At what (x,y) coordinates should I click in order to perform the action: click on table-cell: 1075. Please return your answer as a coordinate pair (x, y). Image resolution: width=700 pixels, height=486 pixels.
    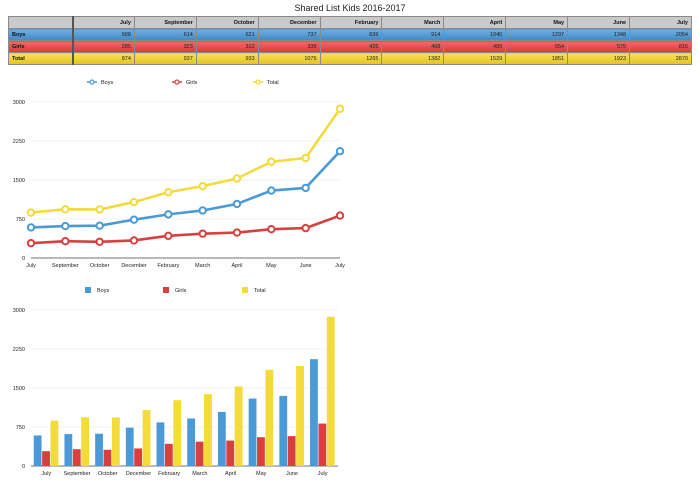
    Looking at the image, I should click on (289, 58).